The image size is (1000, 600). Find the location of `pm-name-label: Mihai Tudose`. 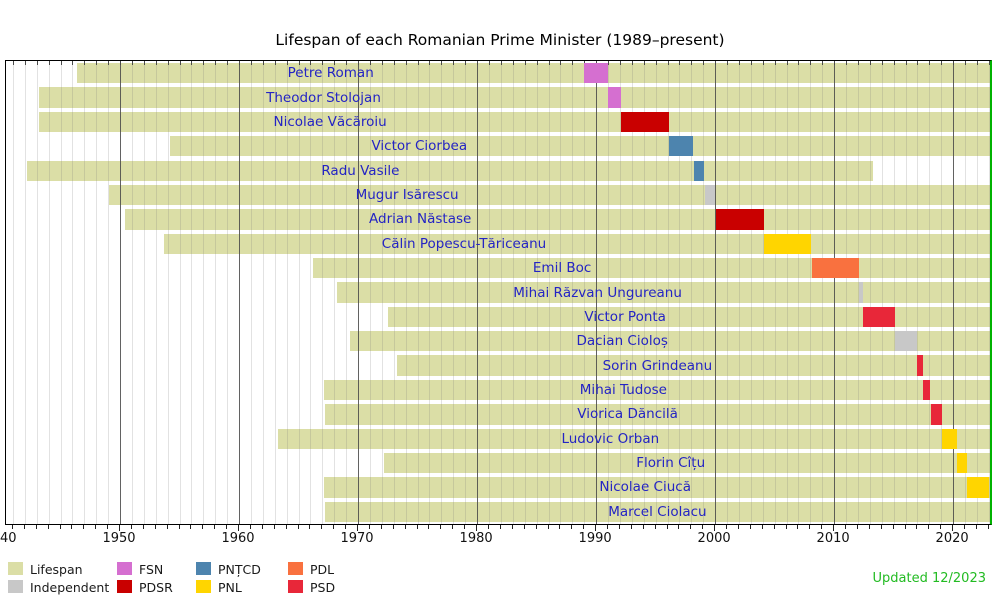

pm-name-label: Mihai Tudose is located at coordinates (623, 390).